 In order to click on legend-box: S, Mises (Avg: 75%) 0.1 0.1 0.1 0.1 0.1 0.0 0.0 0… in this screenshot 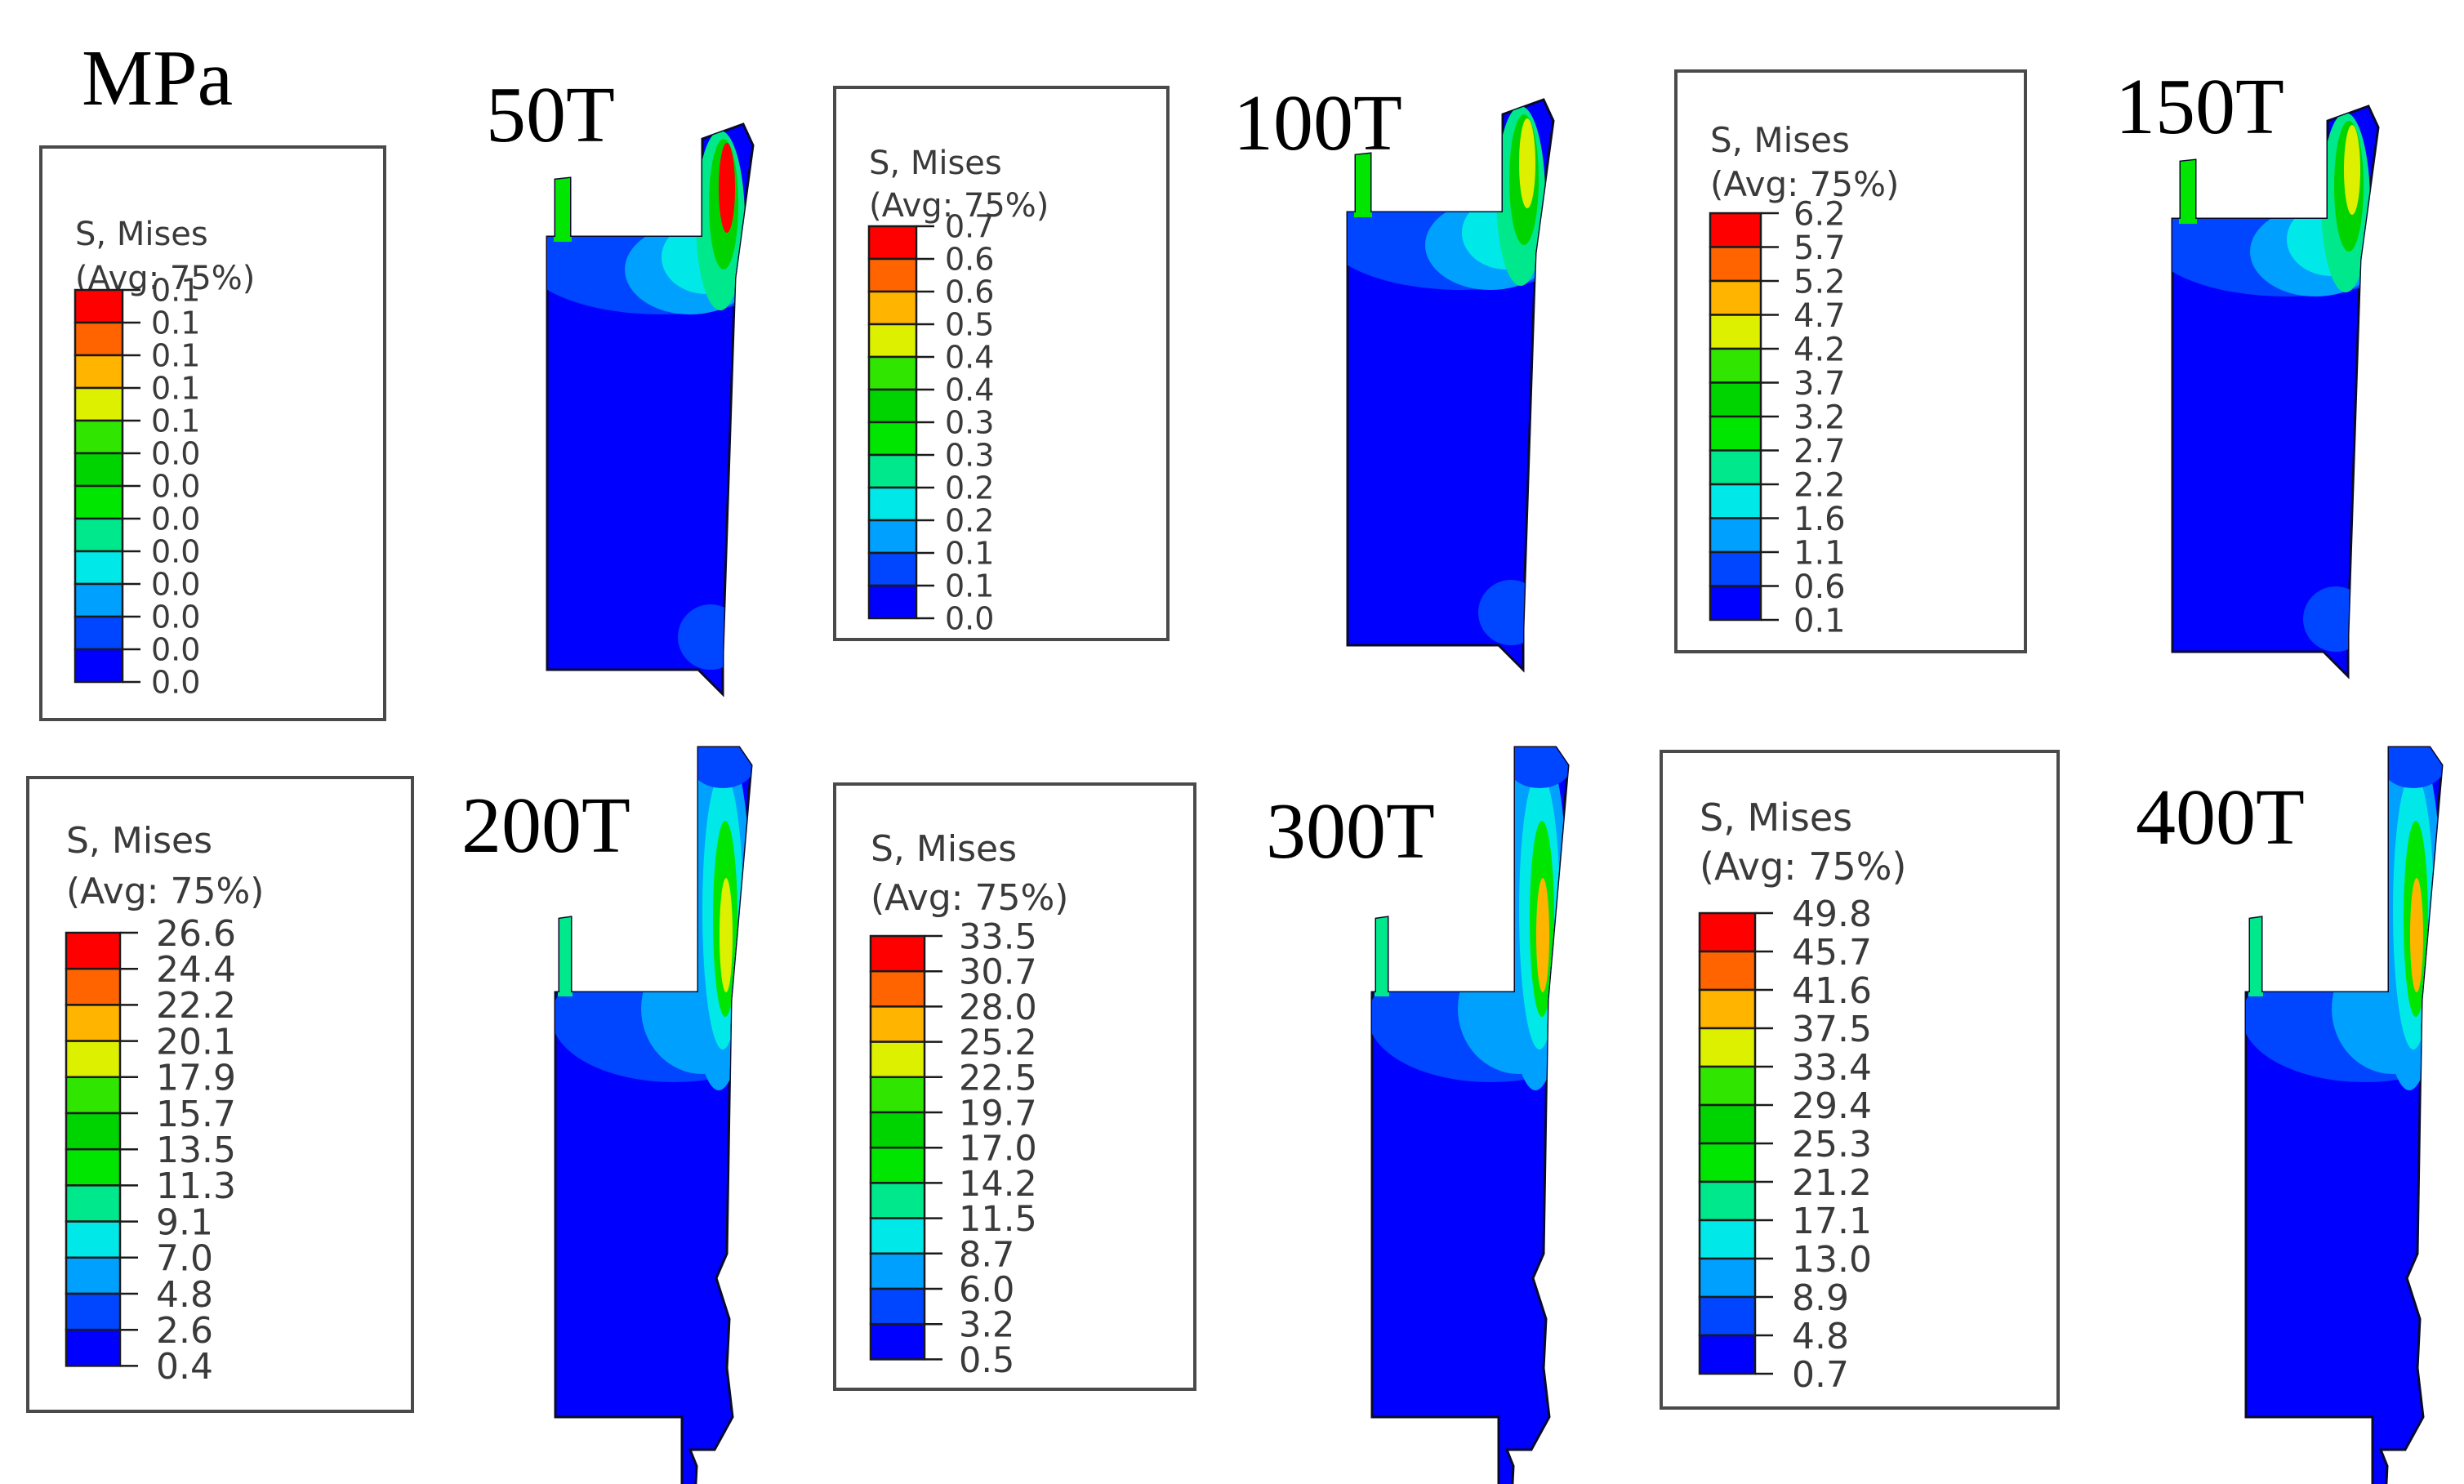, I will do `click(212, 433)`.